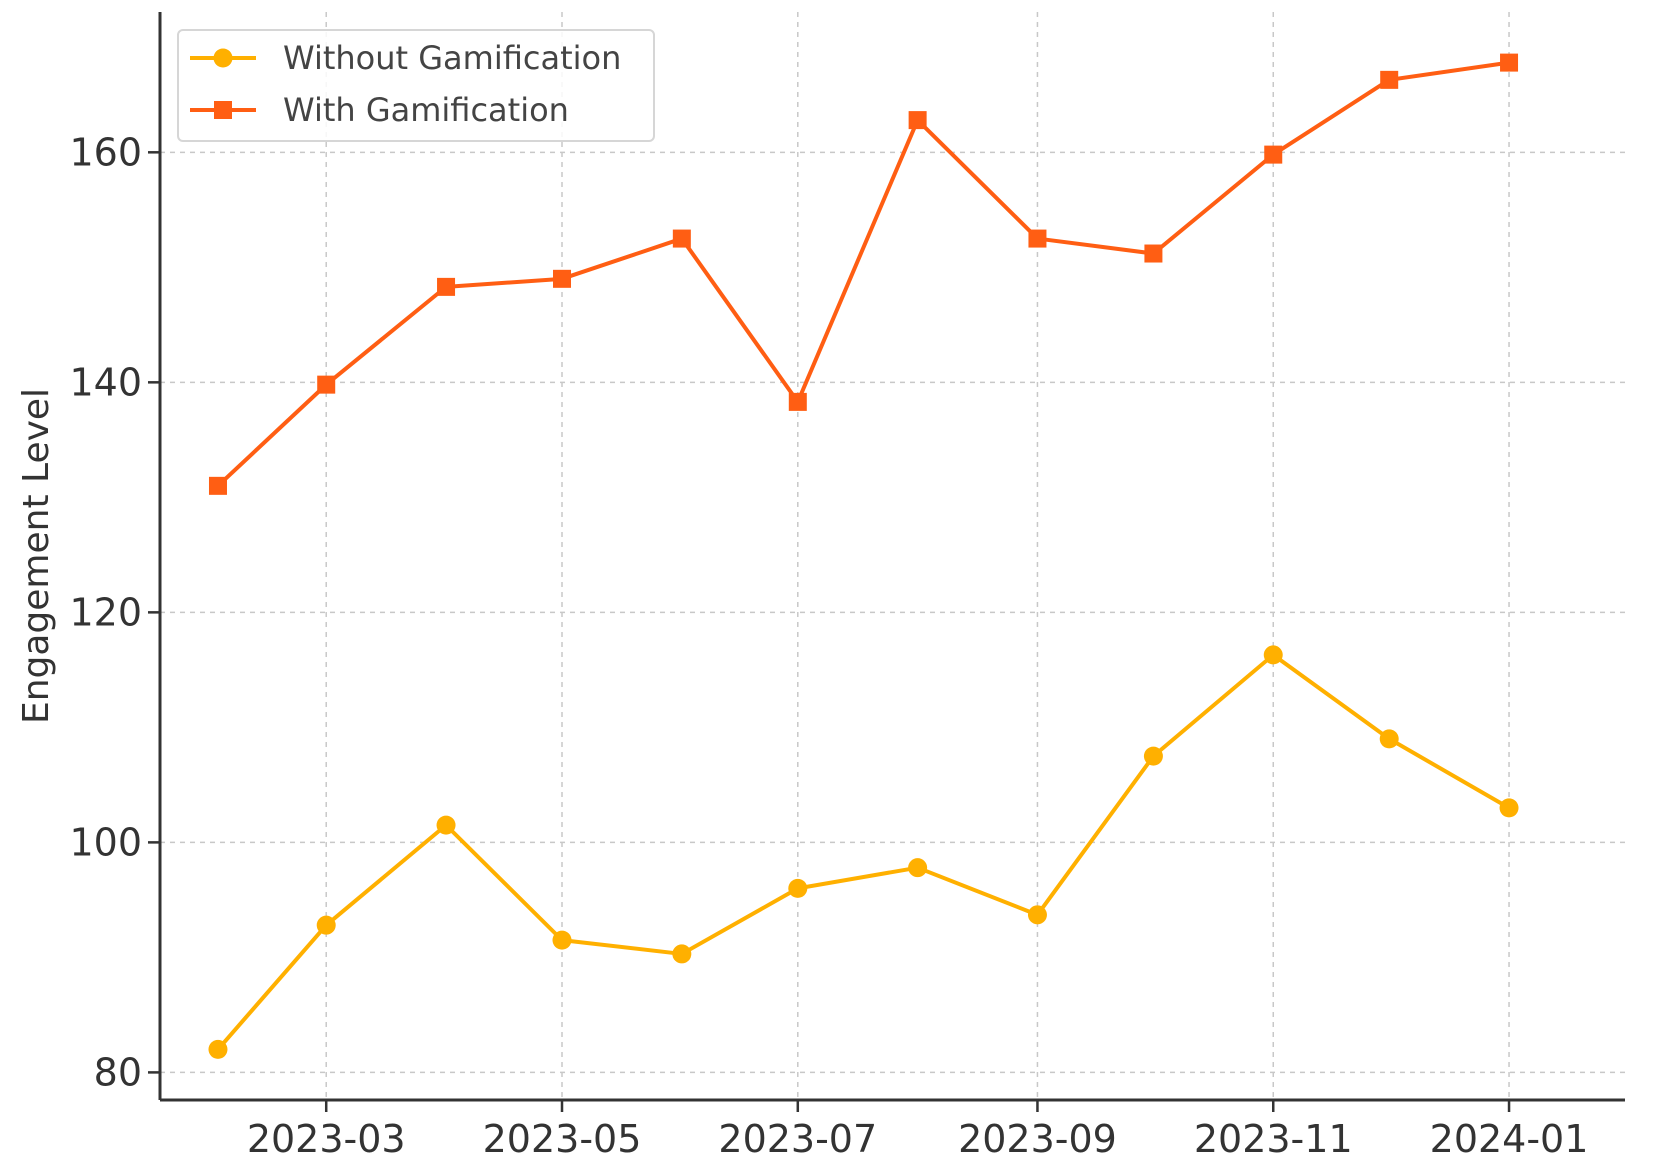  What do you see at coordinates (1273, 1139) in the screenshot?
I see `x-tick-label: 2023-11` at bounding box center [1273, 1139].